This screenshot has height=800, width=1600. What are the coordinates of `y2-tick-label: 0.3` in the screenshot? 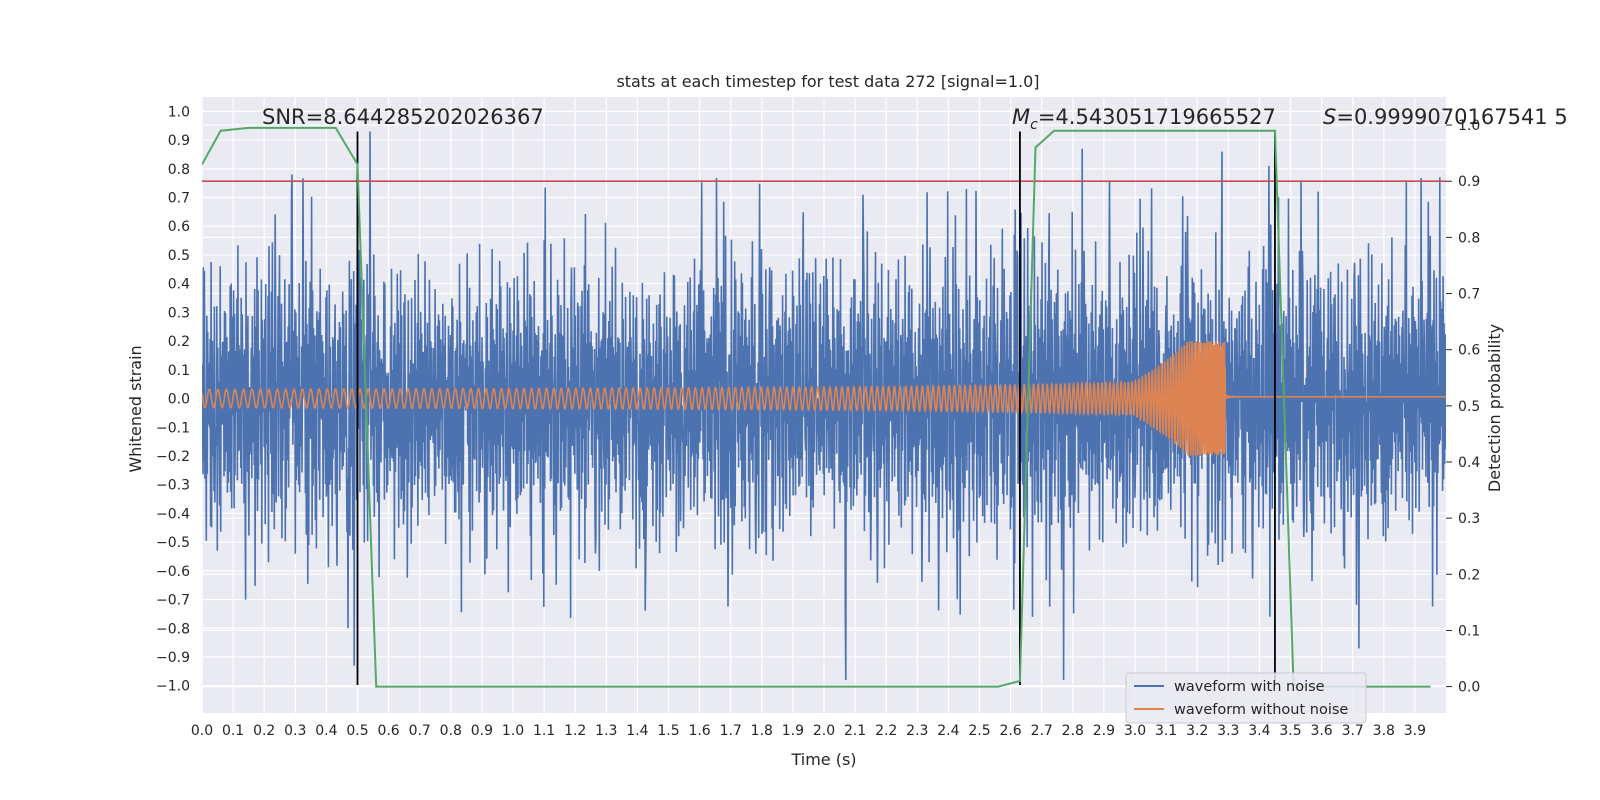 It's located at (1469, 519).